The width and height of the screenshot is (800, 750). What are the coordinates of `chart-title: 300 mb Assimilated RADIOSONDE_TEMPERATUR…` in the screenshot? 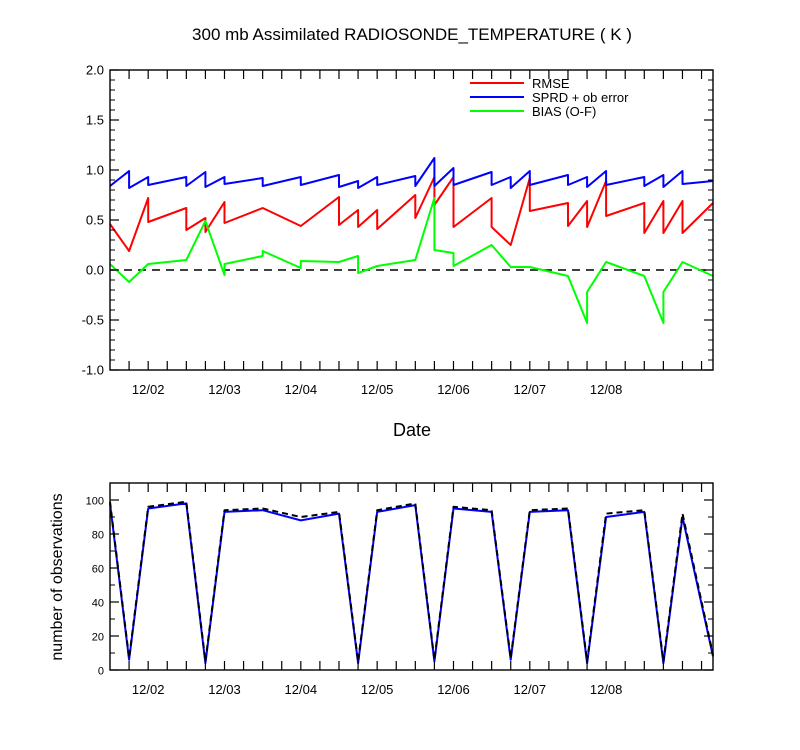 It's located at (412, 34).